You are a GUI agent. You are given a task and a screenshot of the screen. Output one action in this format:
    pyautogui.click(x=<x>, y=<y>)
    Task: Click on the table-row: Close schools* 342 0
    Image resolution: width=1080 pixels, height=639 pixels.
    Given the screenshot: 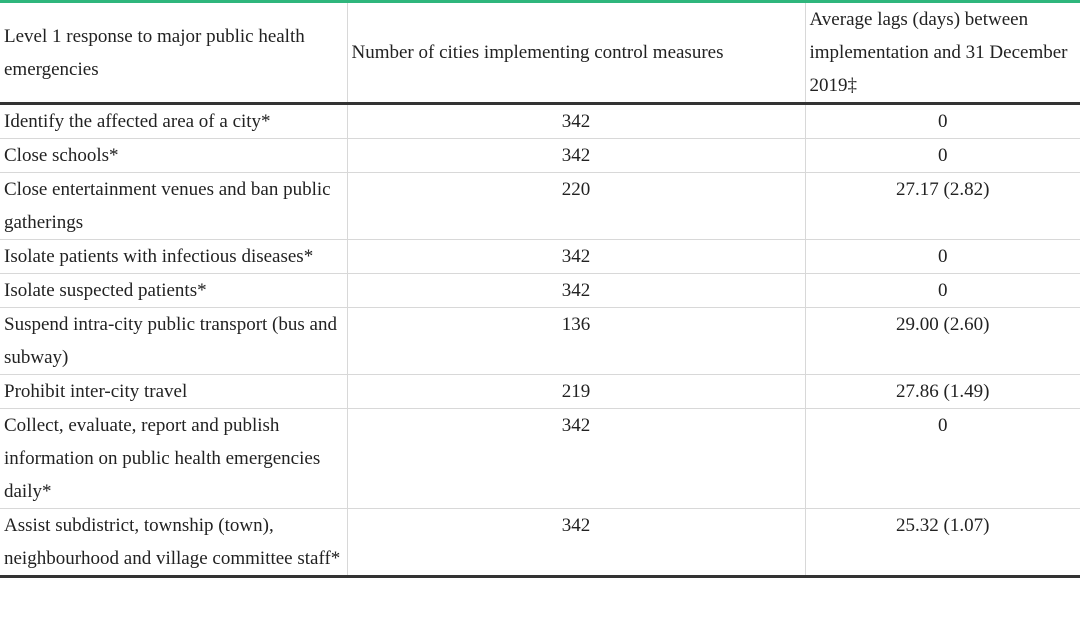 What is the action you would take?
    pyautogui.click(x=540, y=155)
    